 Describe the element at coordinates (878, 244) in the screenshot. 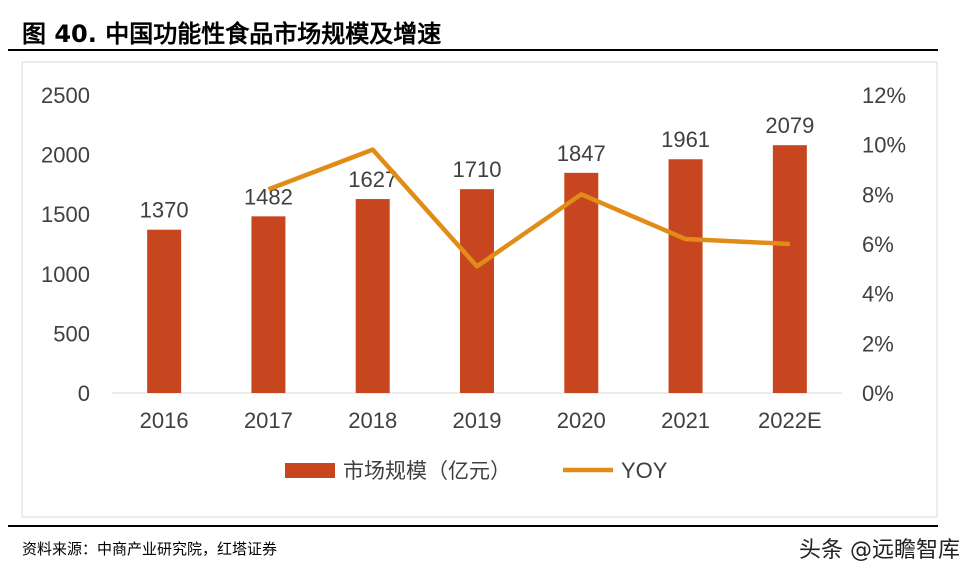

I see `right-tick-label: 6%` at that location.